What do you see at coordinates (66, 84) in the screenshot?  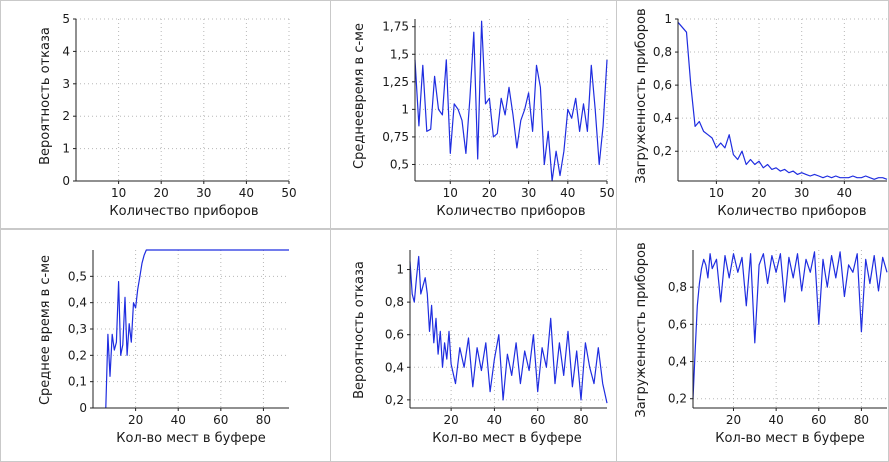 I see `y-tick-label: 3` at bounding box center [66, 84].